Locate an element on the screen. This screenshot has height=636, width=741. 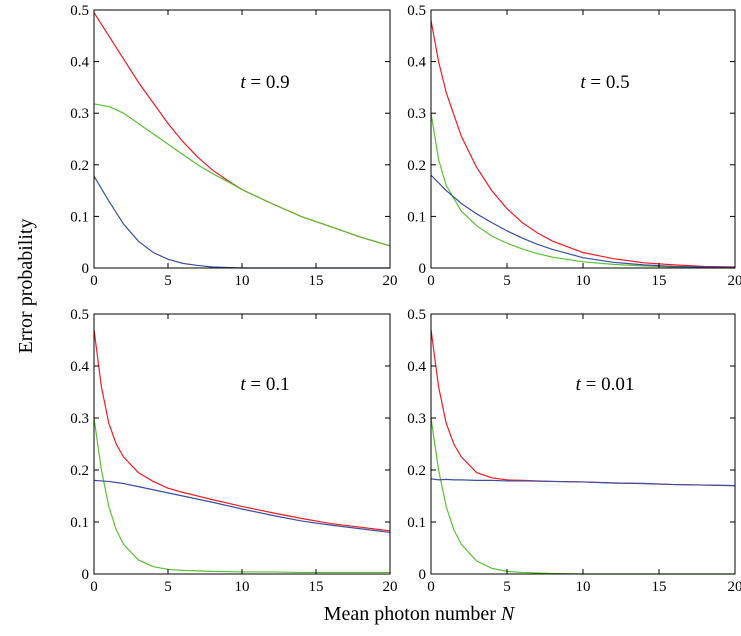
panel-annotation: t = 0.1 is located at coordinates (264, 384).